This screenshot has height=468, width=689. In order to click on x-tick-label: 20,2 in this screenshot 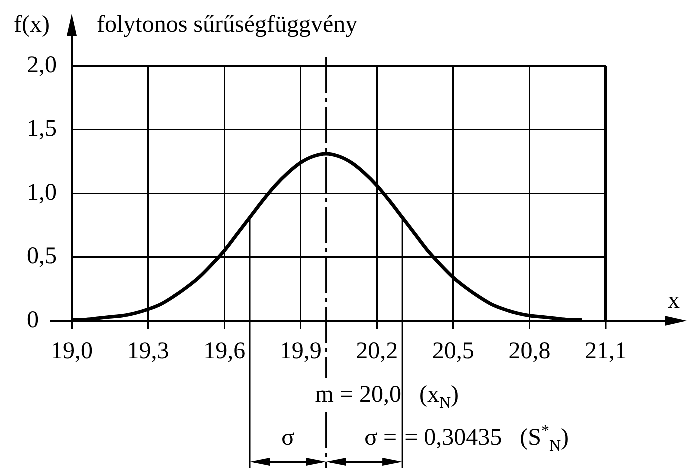, I will do `click(377, 351)`.